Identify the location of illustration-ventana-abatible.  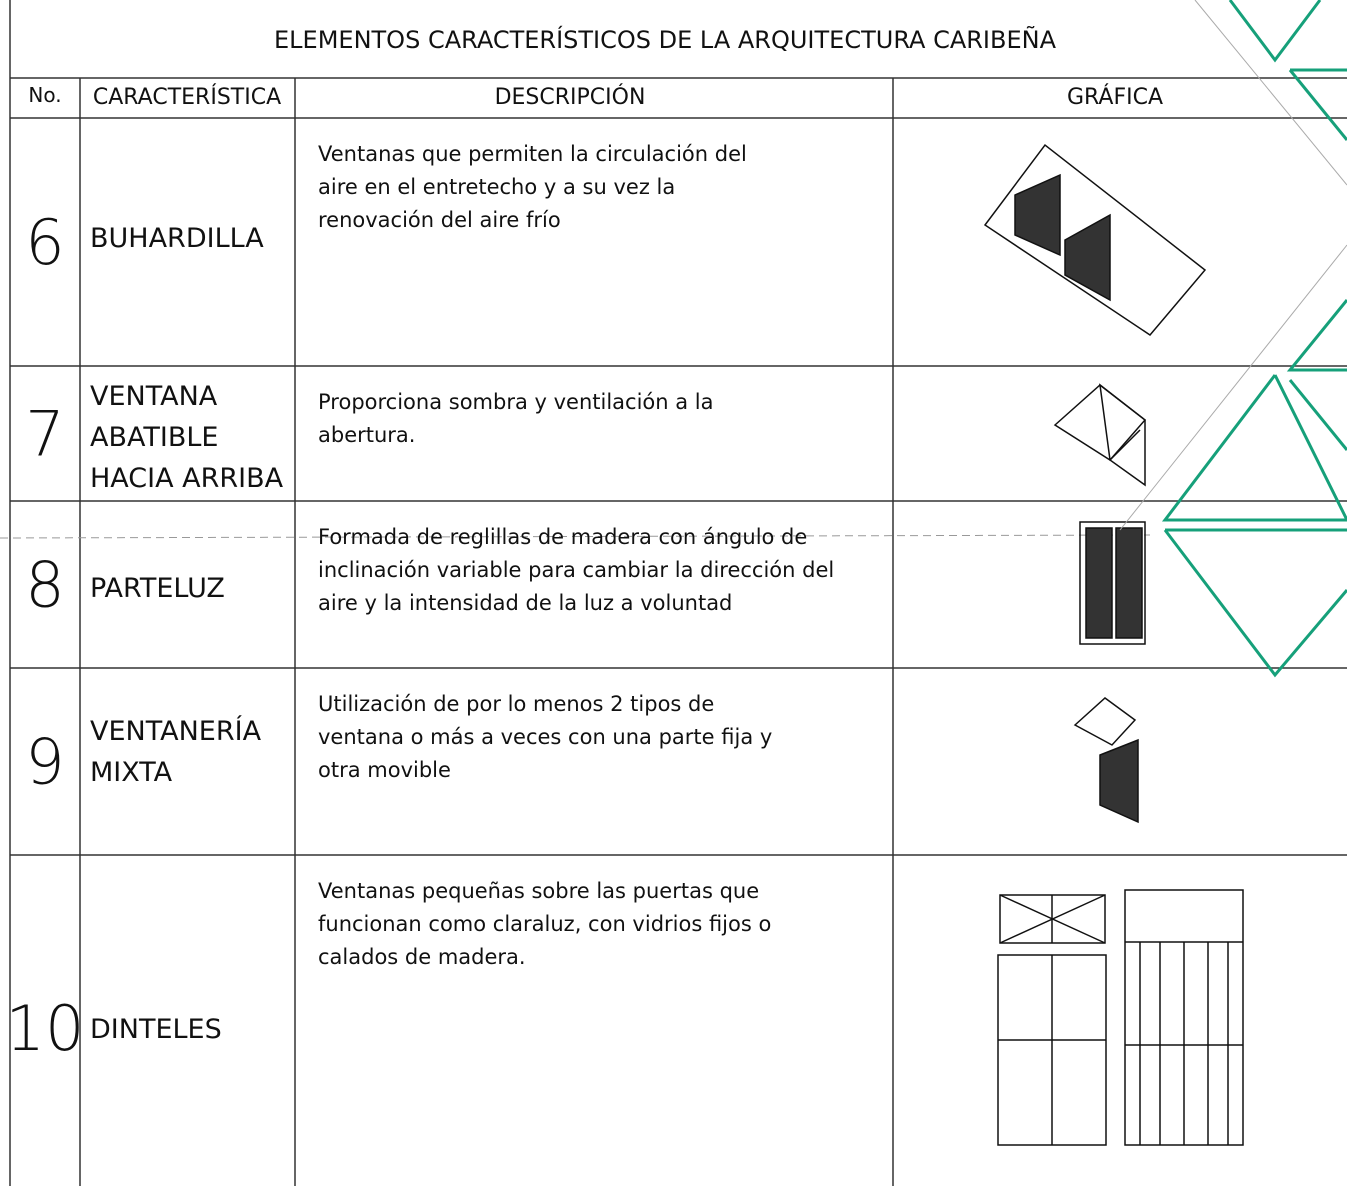
(1100, 435).